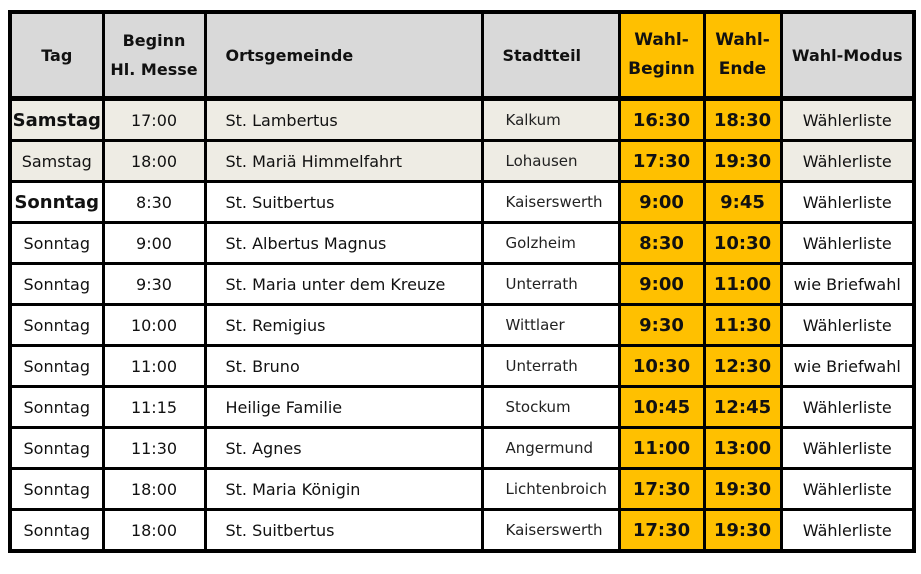 The height and width of the screenshot is (574, 921). What do you see at coordinates (343, 119) in the screenshot?
I see `cell-ortsgemeinde: St. Lambertus` at bounding box center [343, 119].